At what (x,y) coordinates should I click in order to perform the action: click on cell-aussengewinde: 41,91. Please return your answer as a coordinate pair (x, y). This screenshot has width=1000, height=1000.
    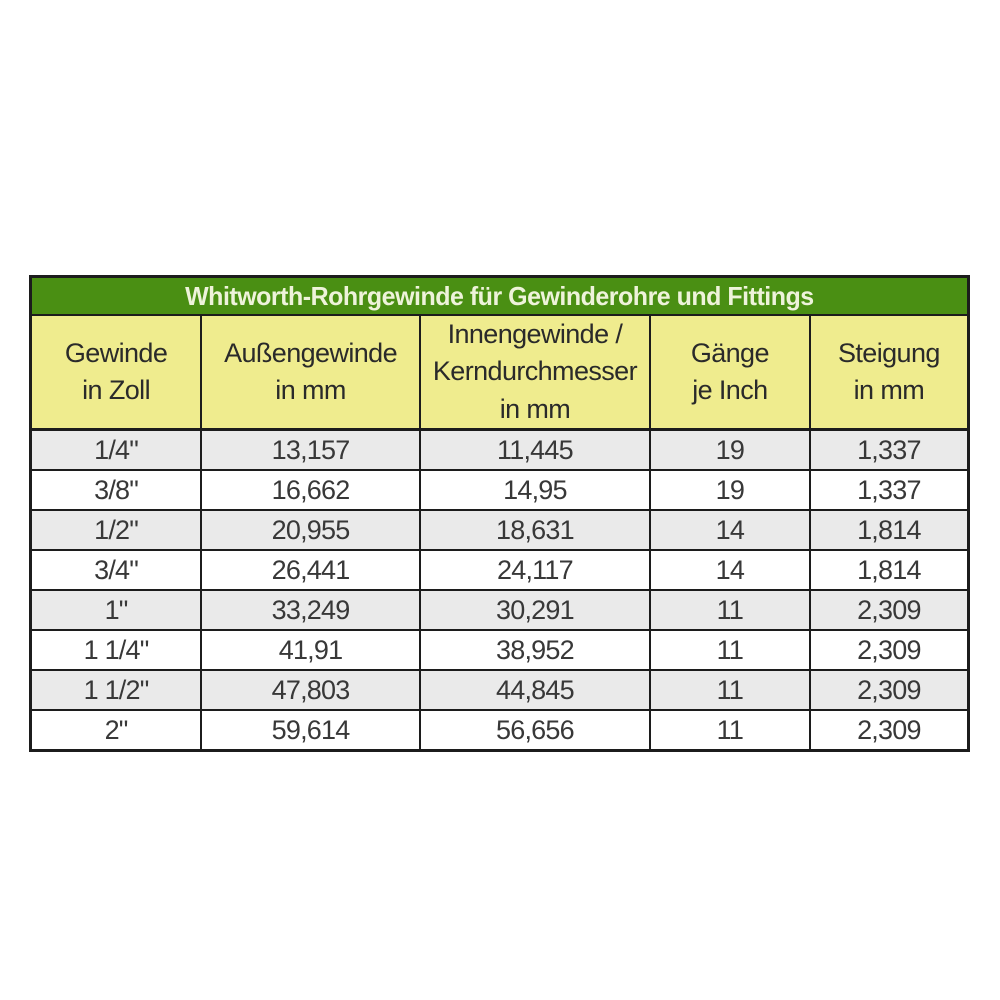
    Looking at the image, I should click on (311, 650).